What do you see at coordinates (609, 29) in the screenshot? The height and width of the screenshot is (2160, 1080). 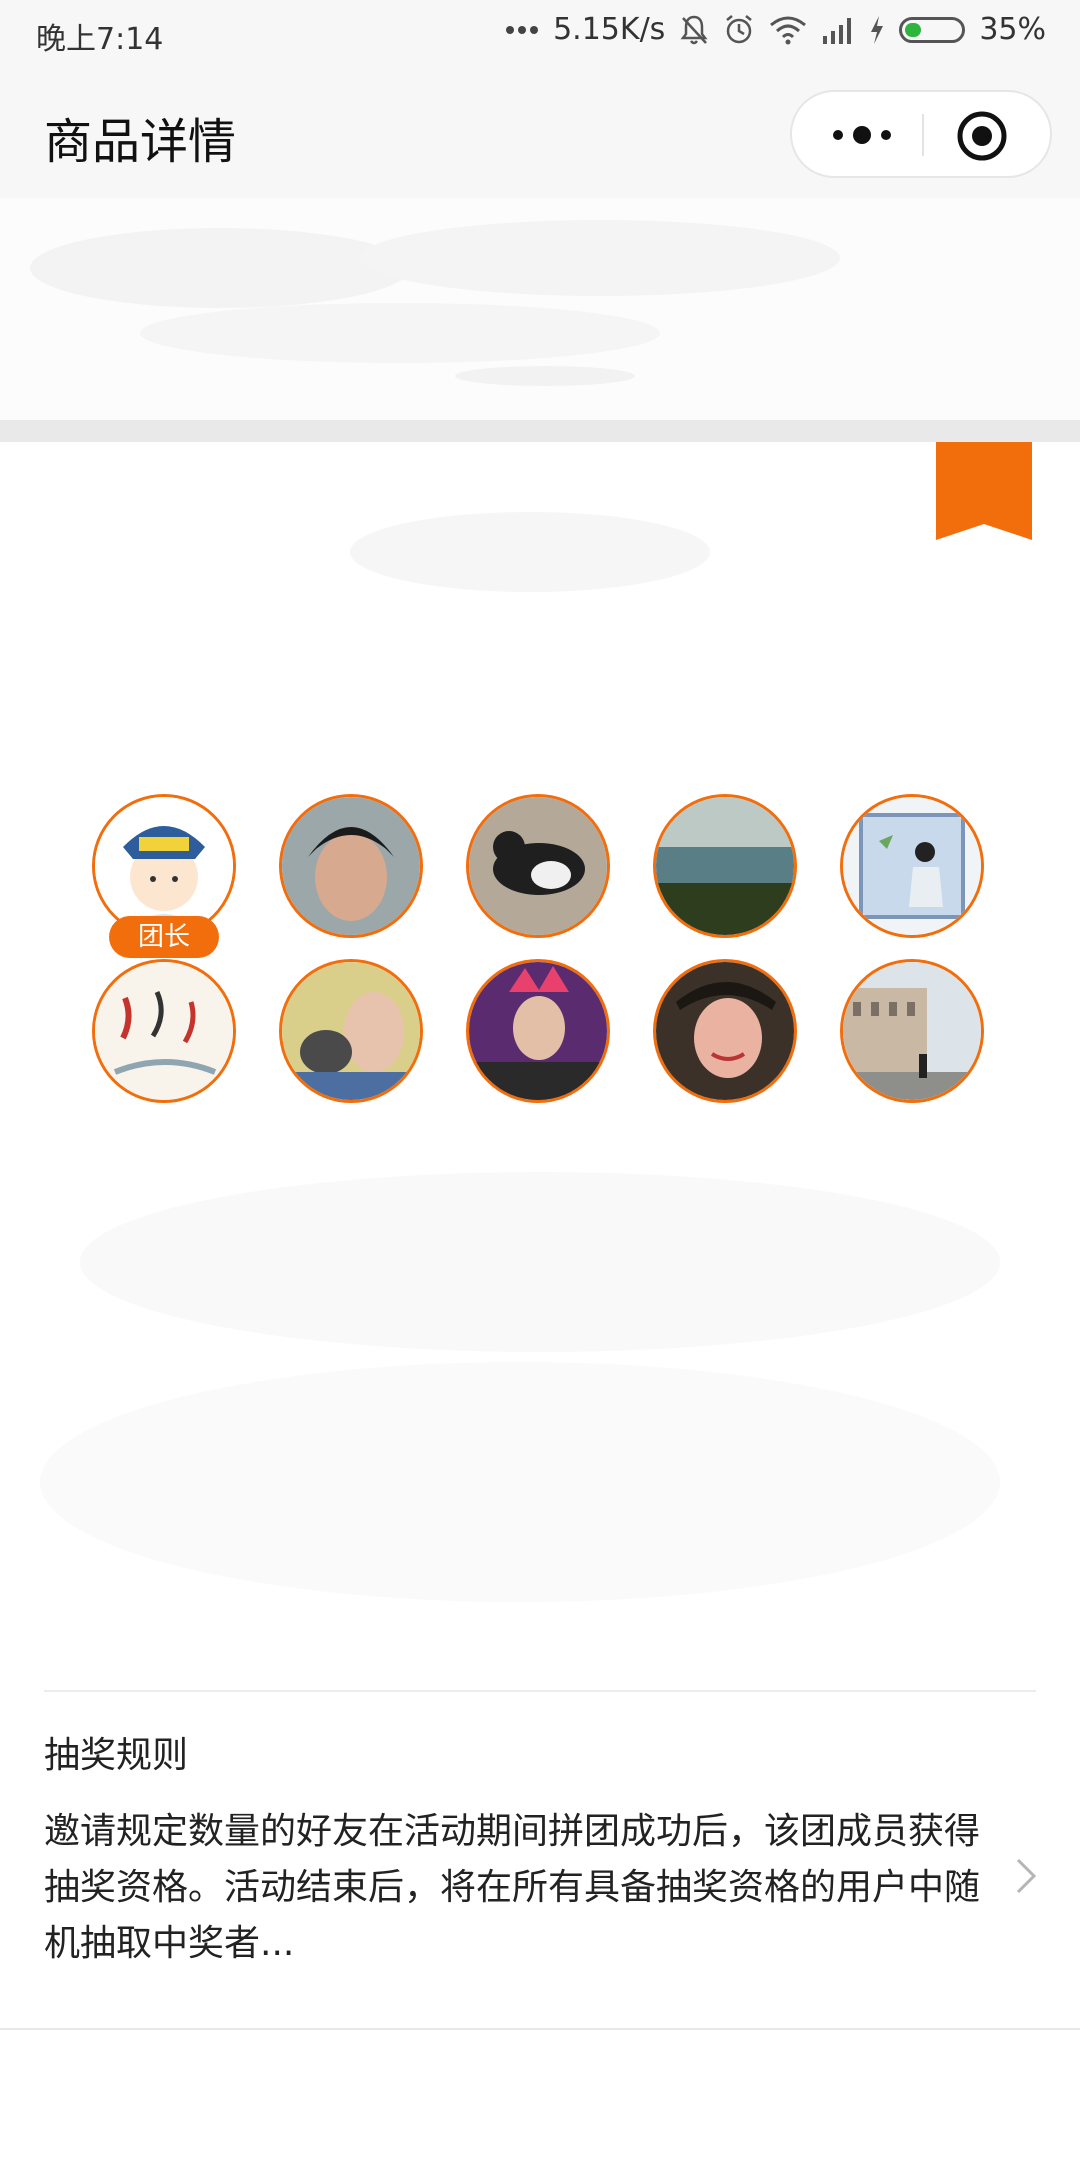 I see `network-speed: 5.15K/s` at bounding box center [609, 29].